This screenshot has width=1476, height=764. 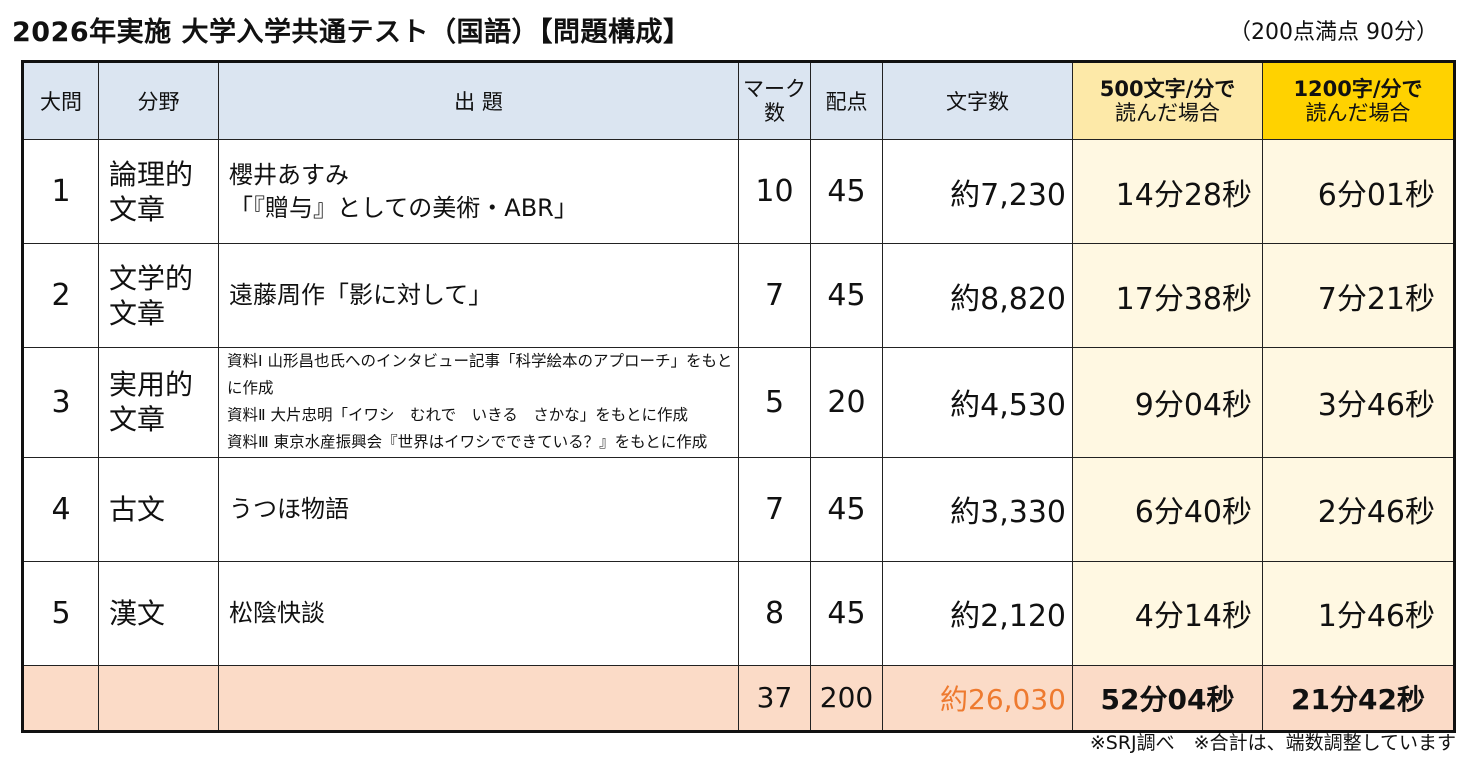 I want to click on source-cell: 櫻井あすみ 「『贈与』としての美術・ABR」, so click(x=478, y=191).